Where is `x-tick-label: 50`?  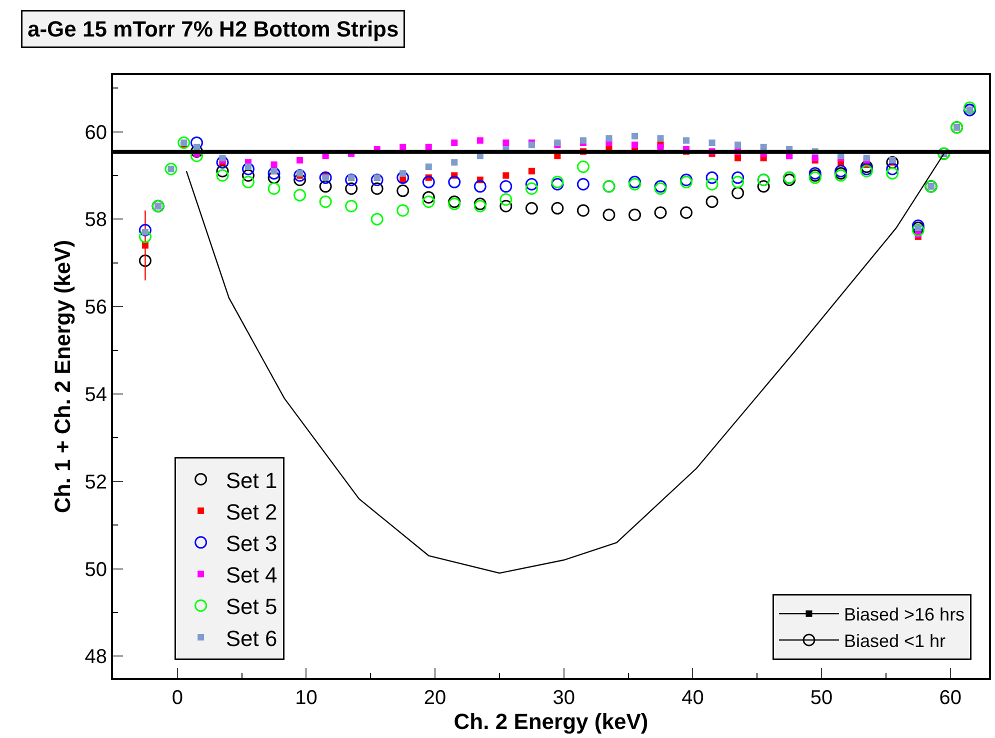
x-tick-label: 50 is located at coordinates (821, 698).